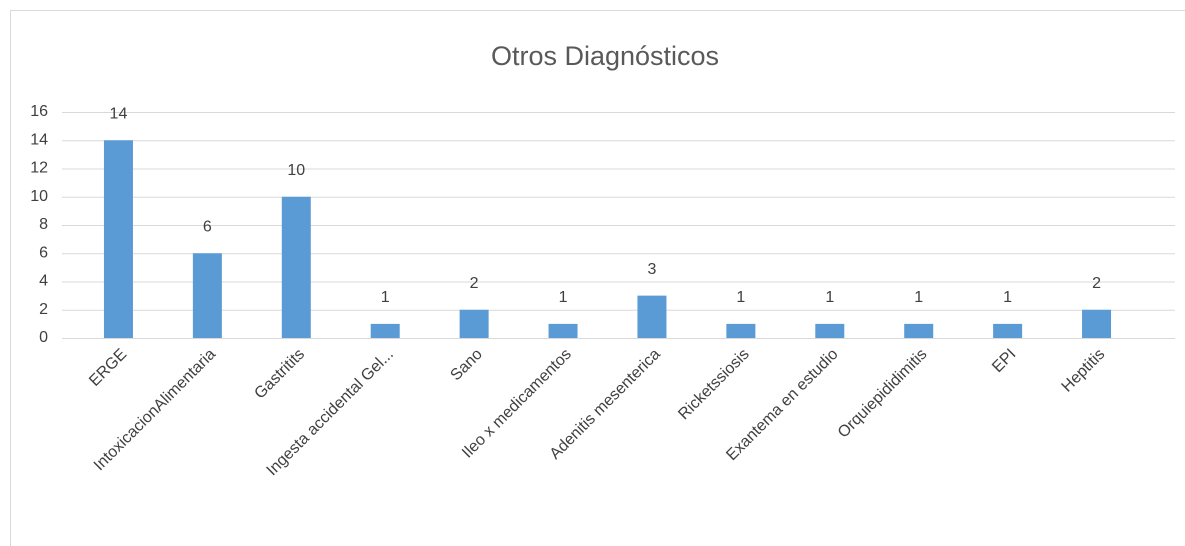  I want to click on y-tick-label: 8, so click(43, 224).